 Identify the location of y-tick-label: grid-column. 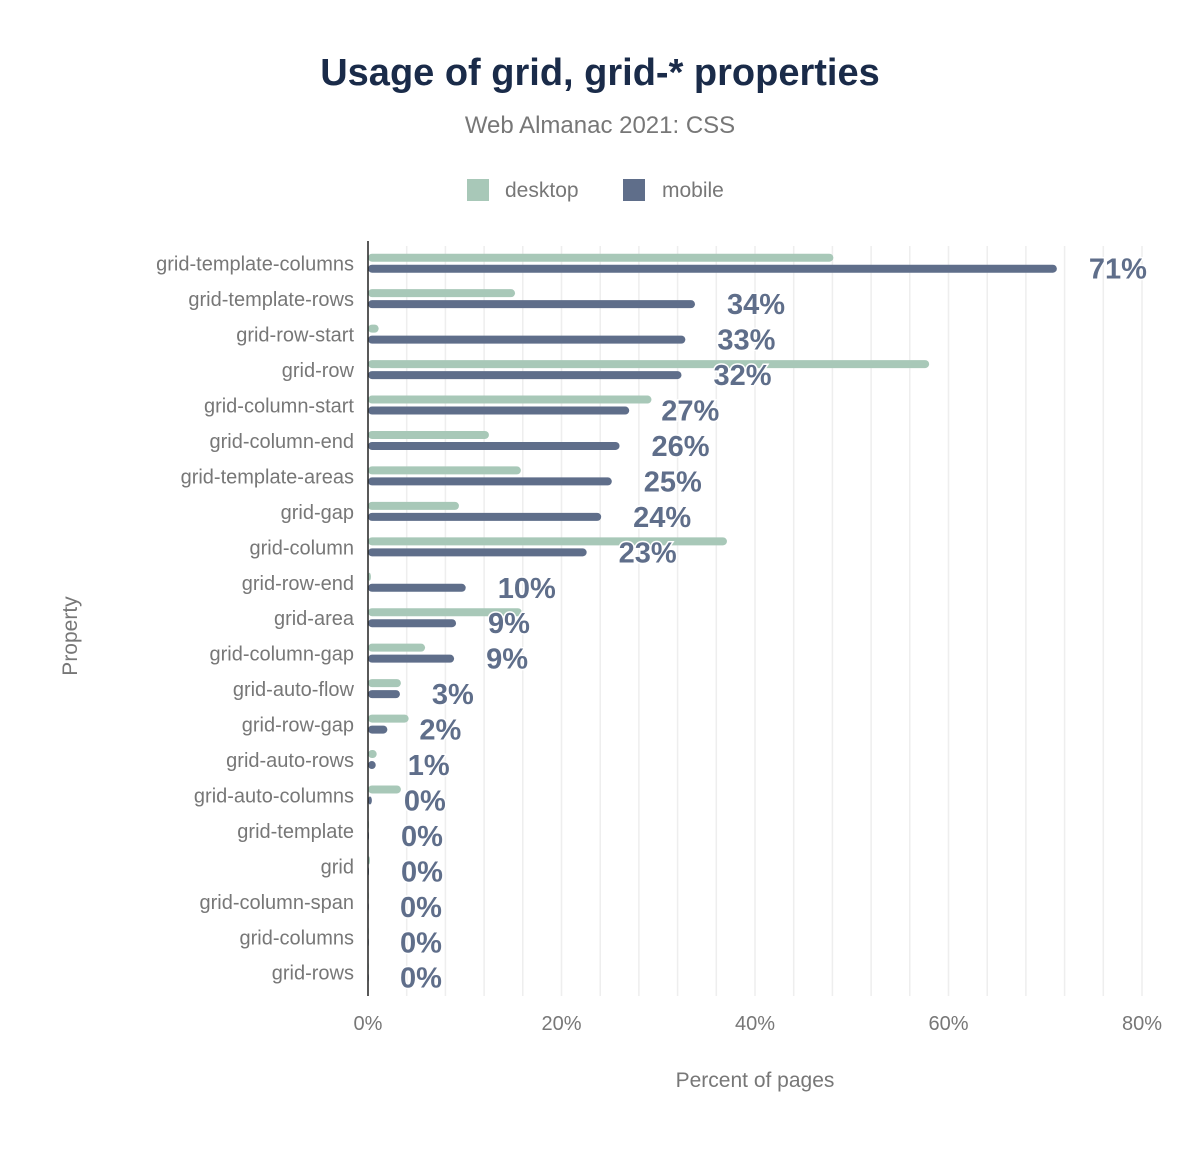
(302, 548).